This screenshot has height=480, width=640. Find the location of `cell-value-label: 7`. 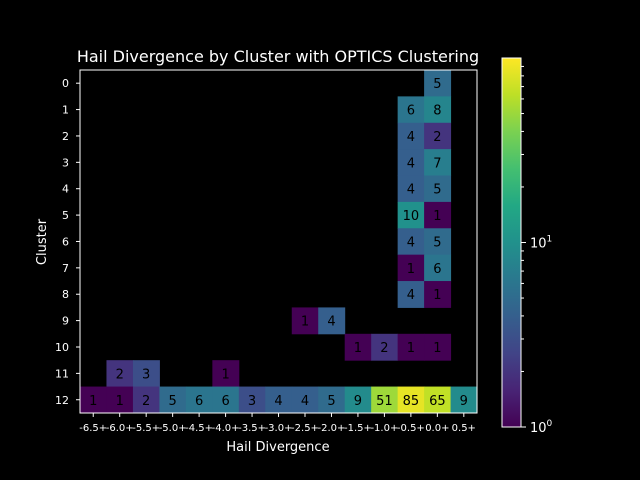

cell-value-label: 7 is located at coordinates (437, 163).